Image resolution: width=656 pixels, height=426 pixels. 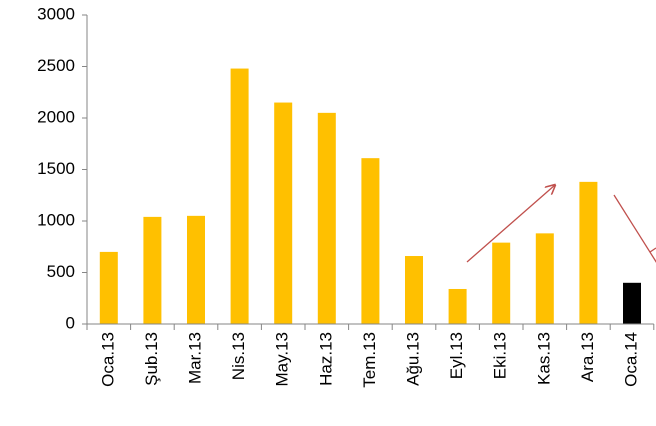 I want to click on x-tick-label: May.13, so click(x=282, y=359).